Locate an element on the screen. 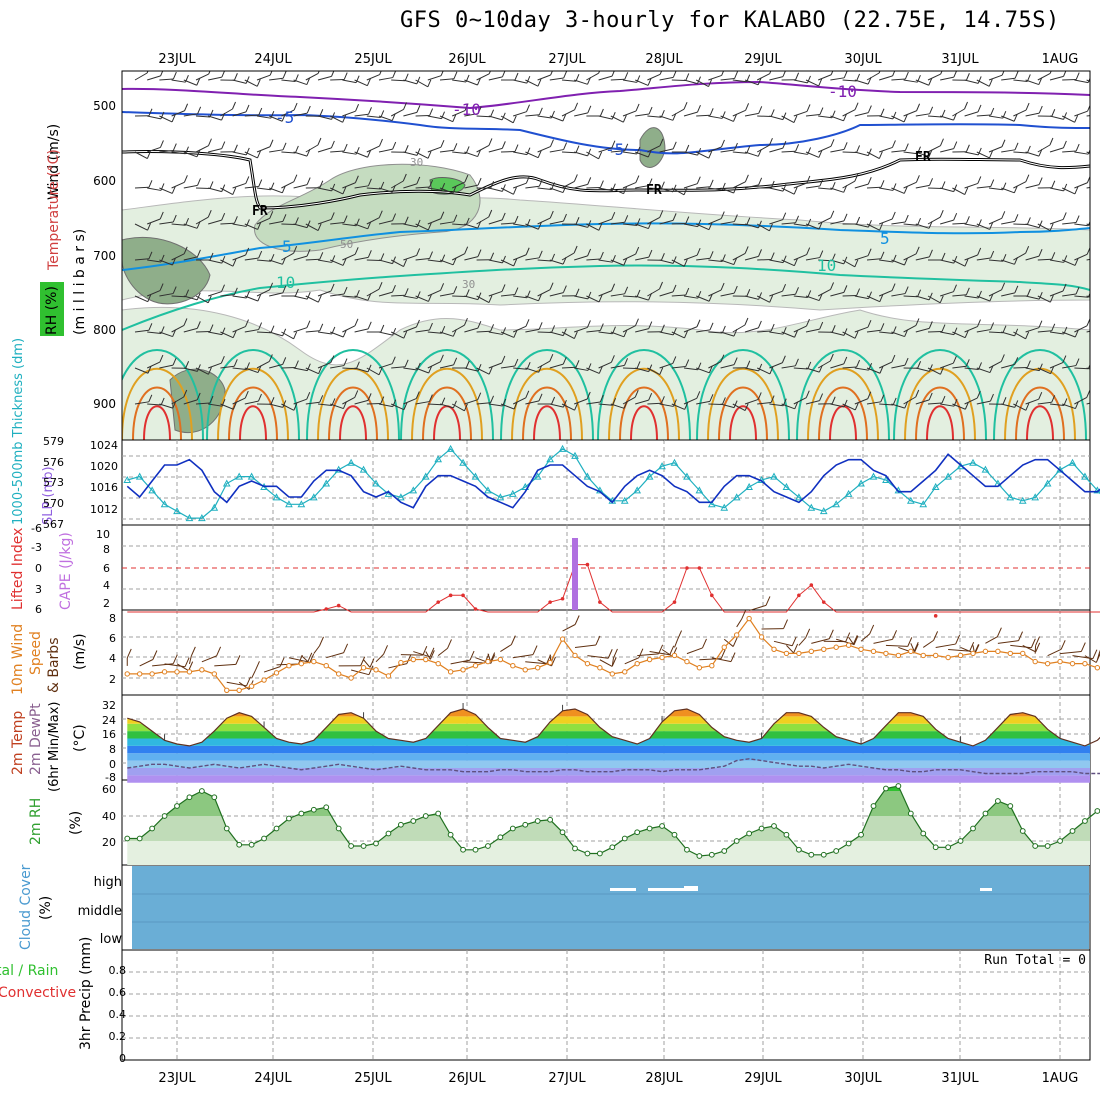  cape-tick-6: 6 is located at coordinates (106, 568).